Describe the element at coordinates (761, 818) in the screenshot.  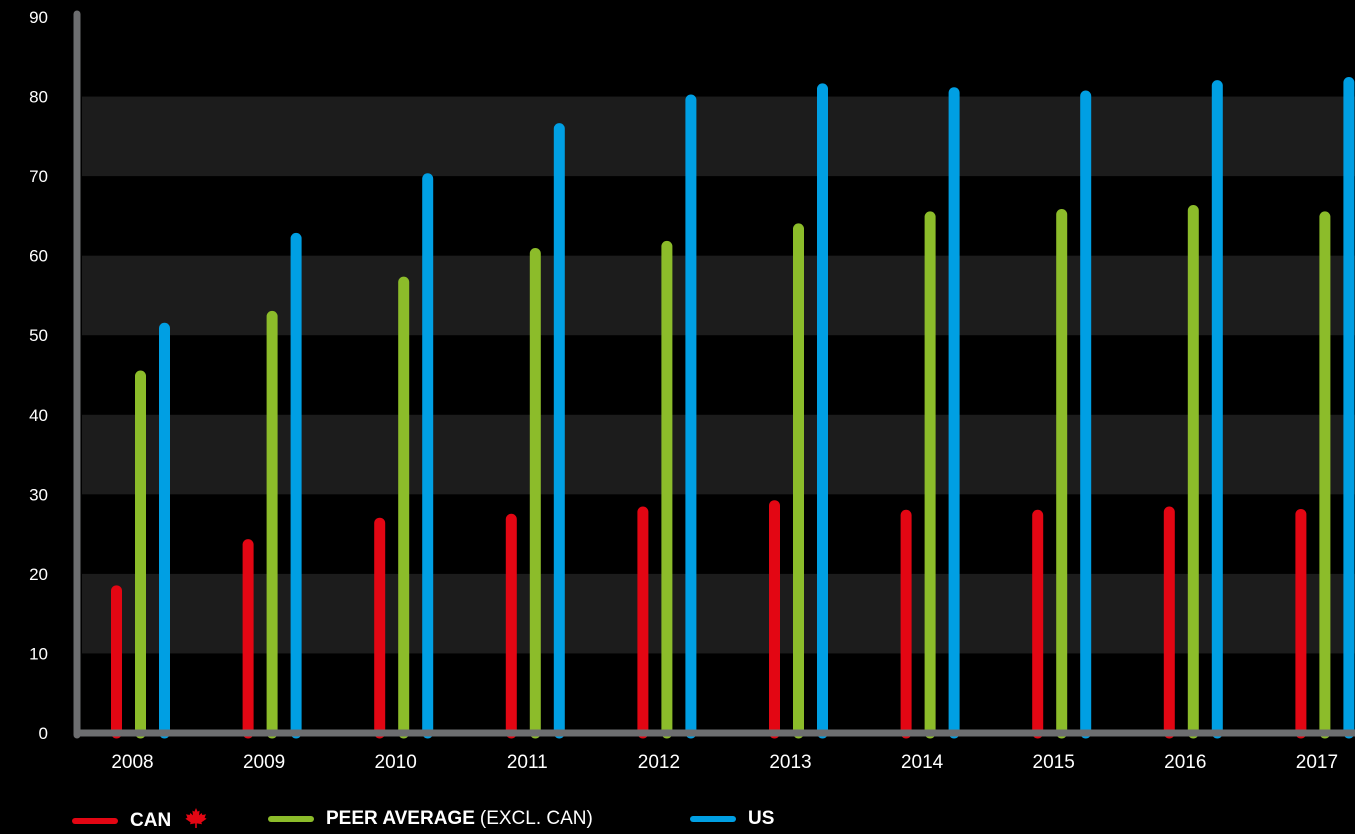
I see `legend-label-us: US` at that location.